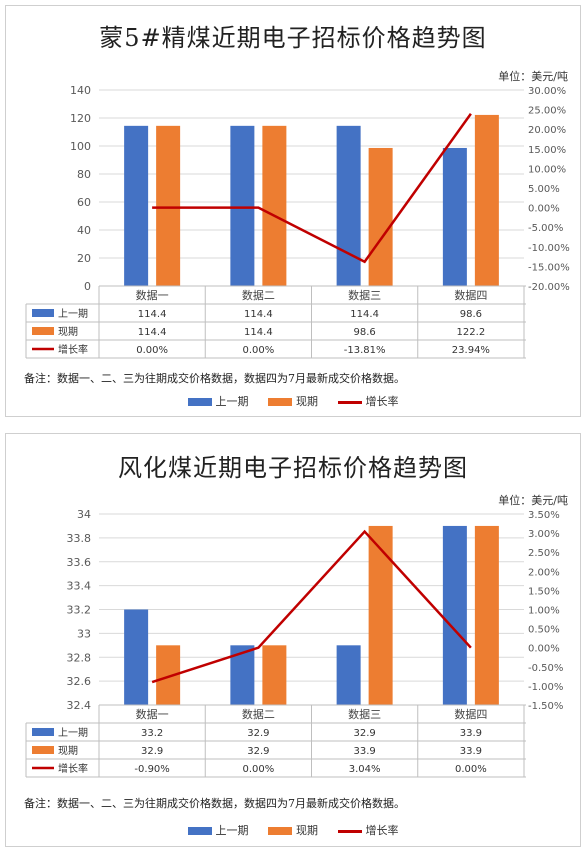 The height and width of the screenshot is (851, 584). I want to click on data-label: 3.04%, so click(365, 769).